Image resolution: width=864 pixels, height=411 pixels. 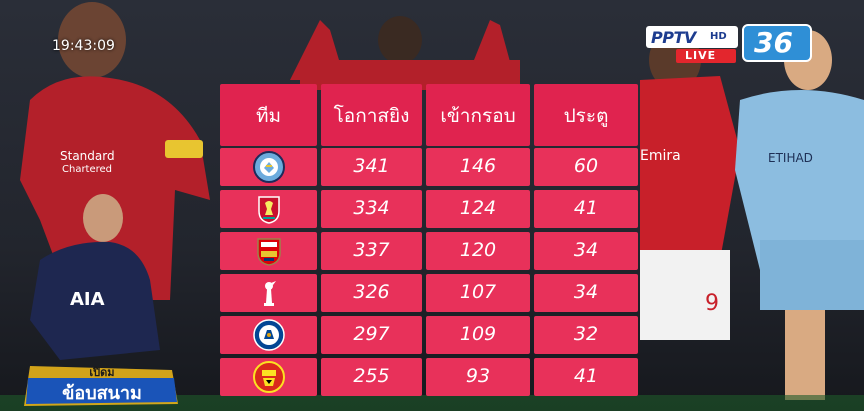 I want to click on channel-logo: PPTV HD LIVE 36, so click(x=731, y=44).